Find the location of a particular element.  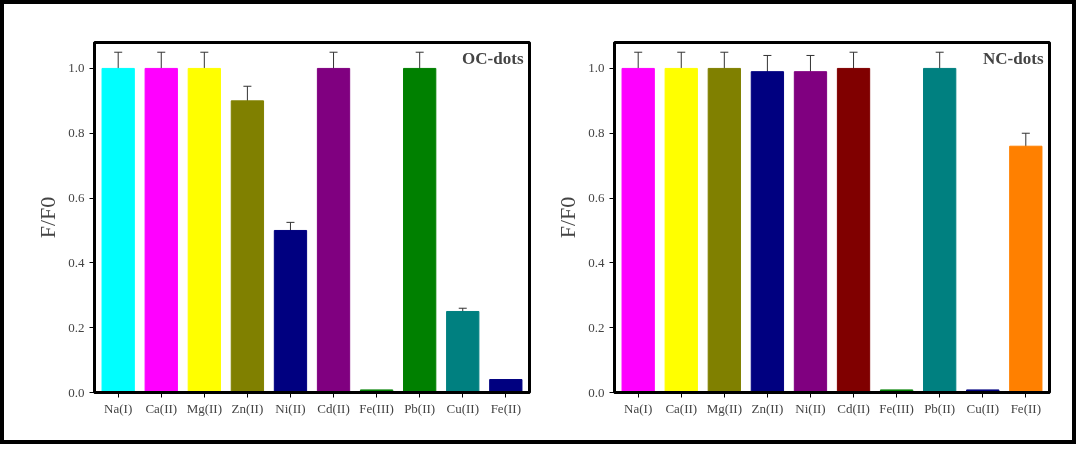

chart-title: OC-dots is located at coordinates (493, 58).